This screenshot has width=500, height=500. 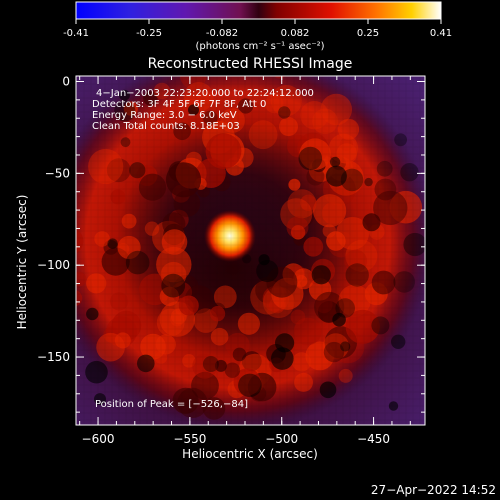 What do you see at coordinates (171, 404) in the screenshot?
I see `peak-position: Position of Peak = [−526,−84]` at bounding box center [171, 404].